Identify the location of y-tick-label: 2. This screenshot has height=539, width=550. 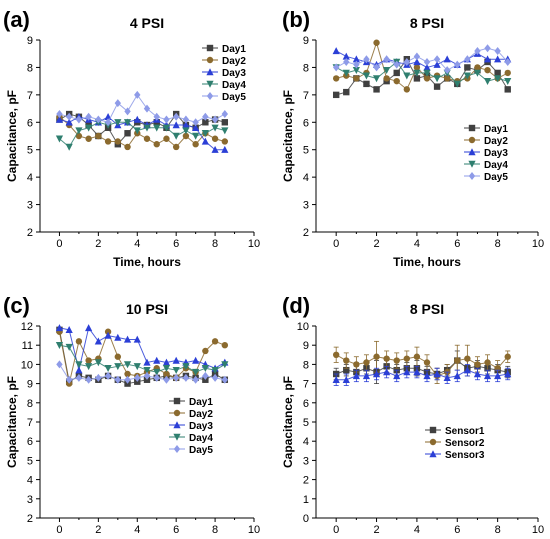
(306, 481).